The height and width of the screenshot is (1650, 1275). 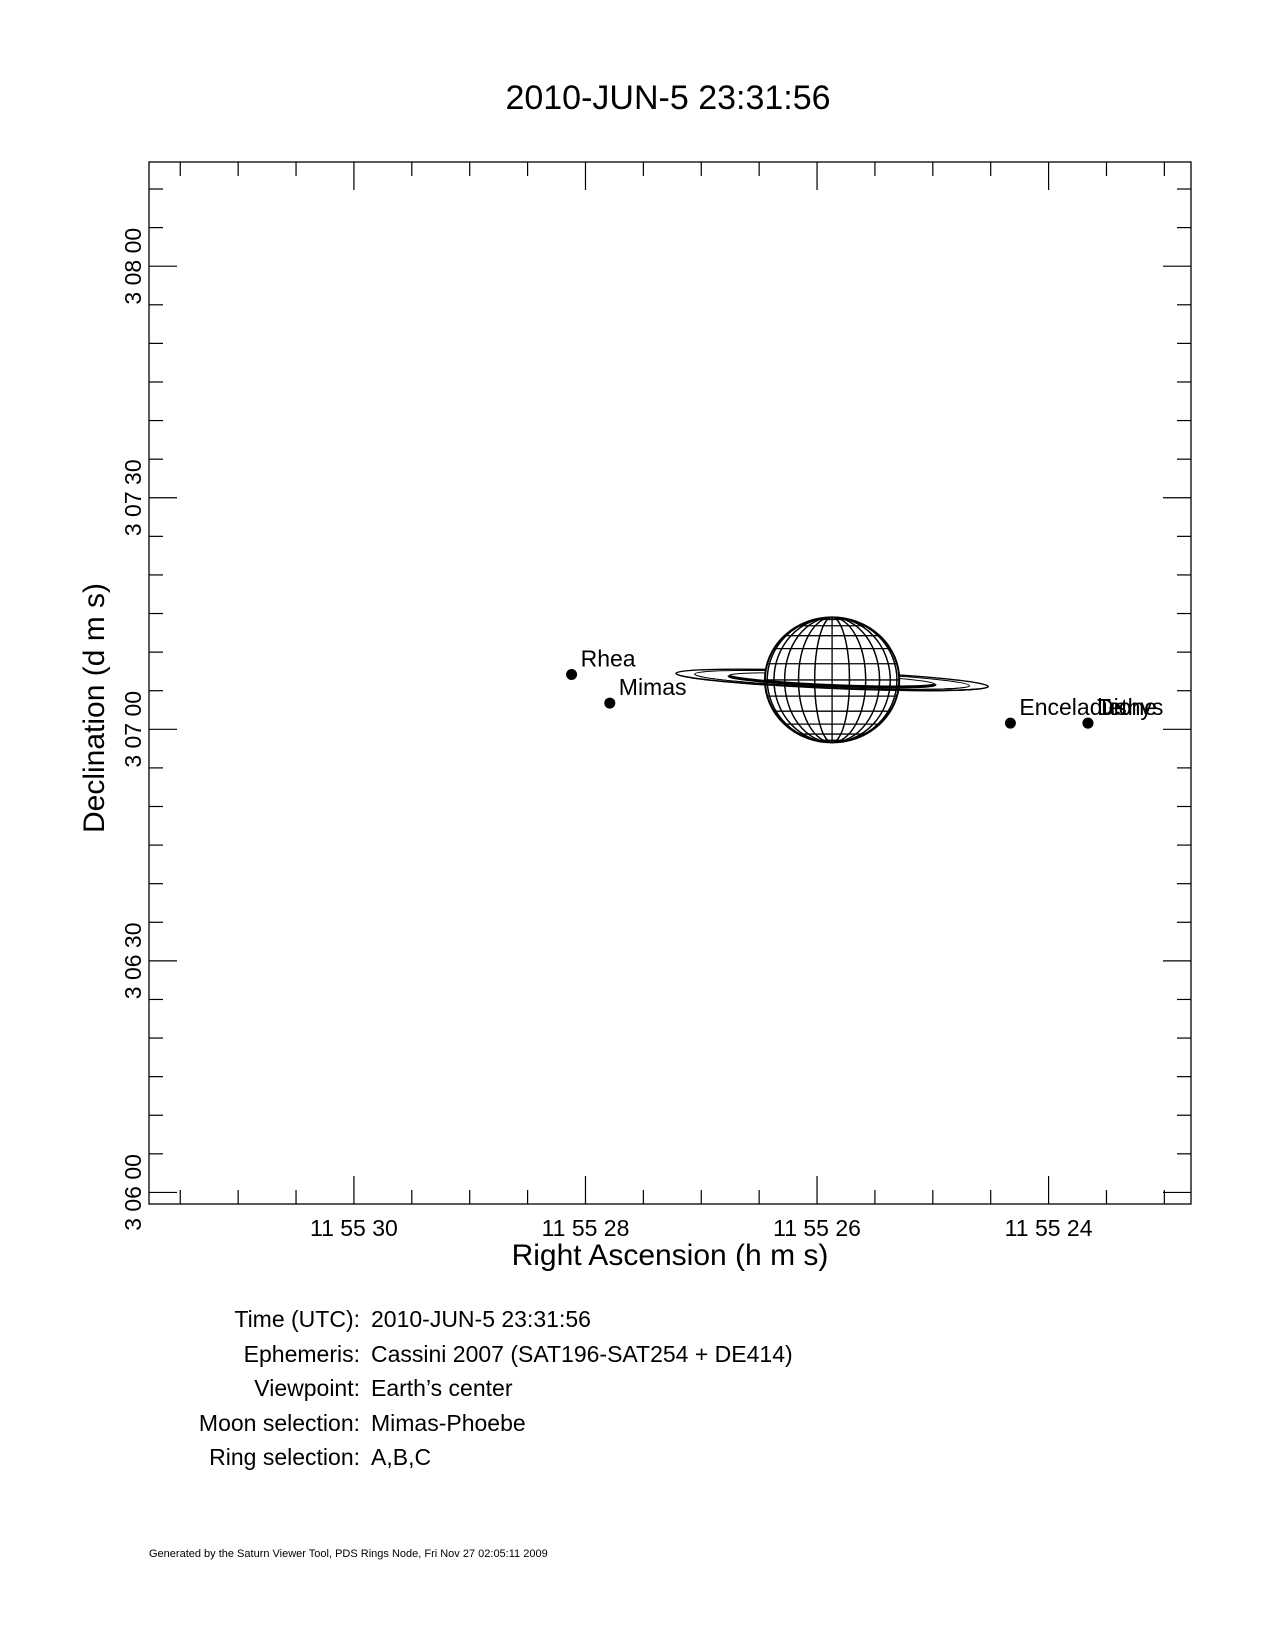 I want to click on info-row-ring-selection: Ring selection: A,B,C, so click(x=637, y=1457).